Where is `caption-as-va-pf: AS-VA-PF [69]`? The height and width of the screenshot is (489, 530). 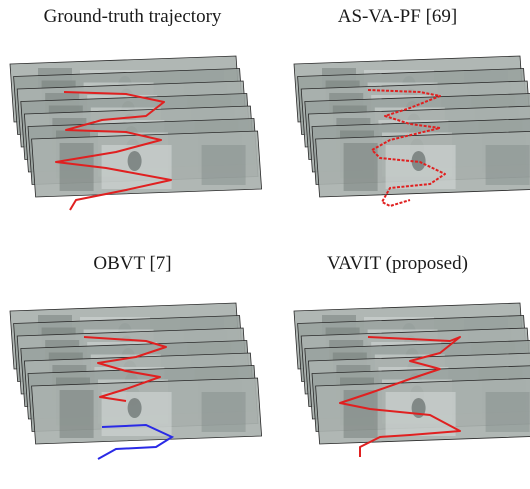
caption-as-va-pf: AS-VA-PF [69] is located at coordinates (397, 16).